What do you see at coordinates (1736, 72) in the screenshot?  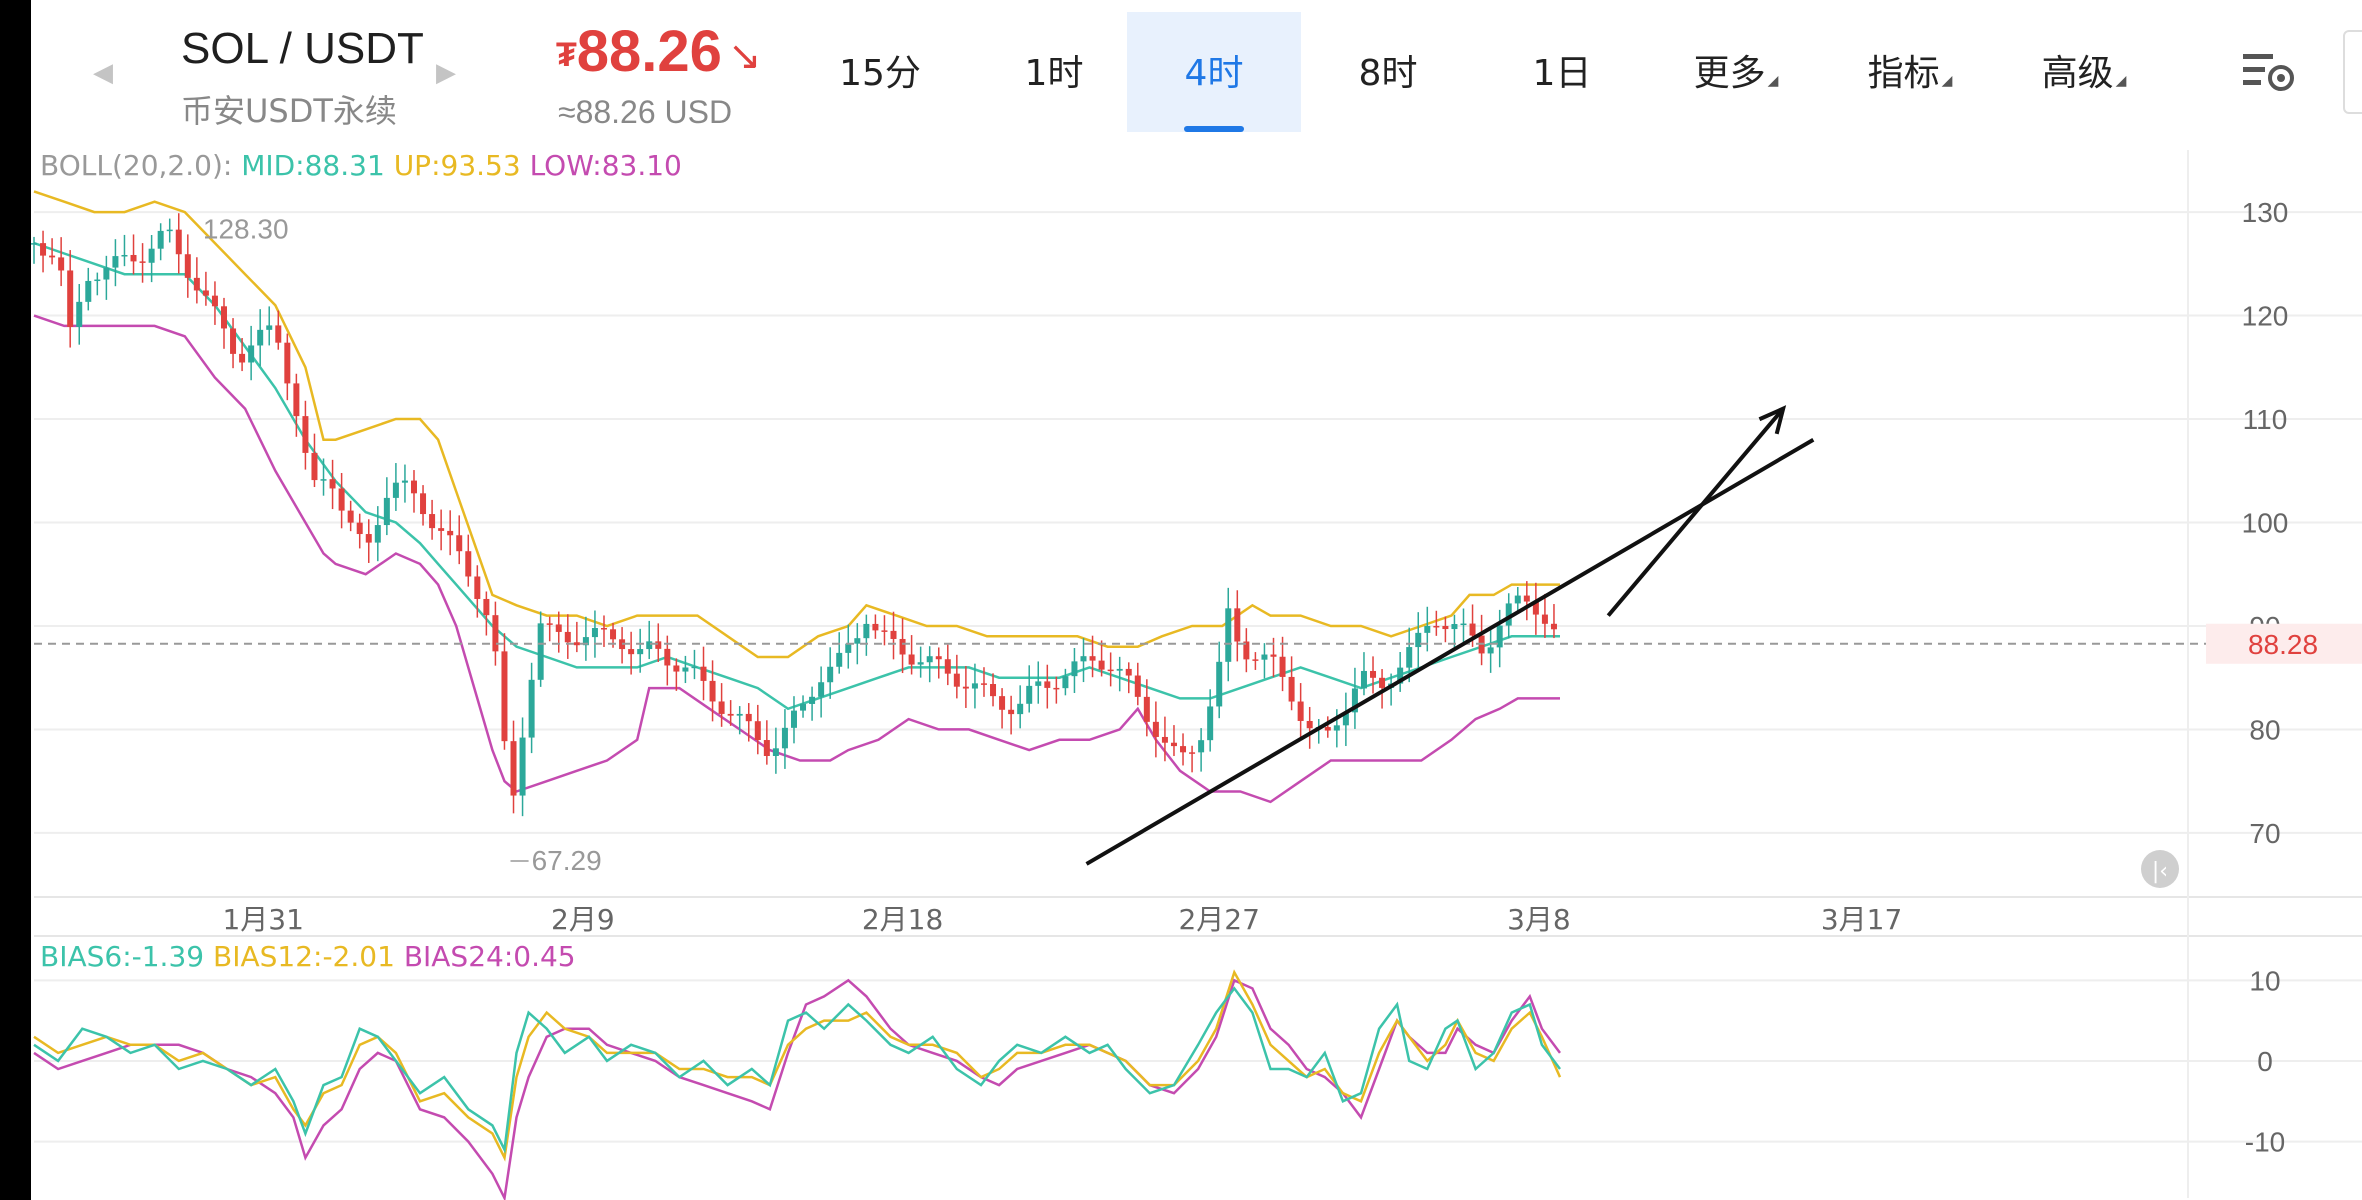 I see `tab-more: 更多 ◢` at bounding box center [1736, 72].